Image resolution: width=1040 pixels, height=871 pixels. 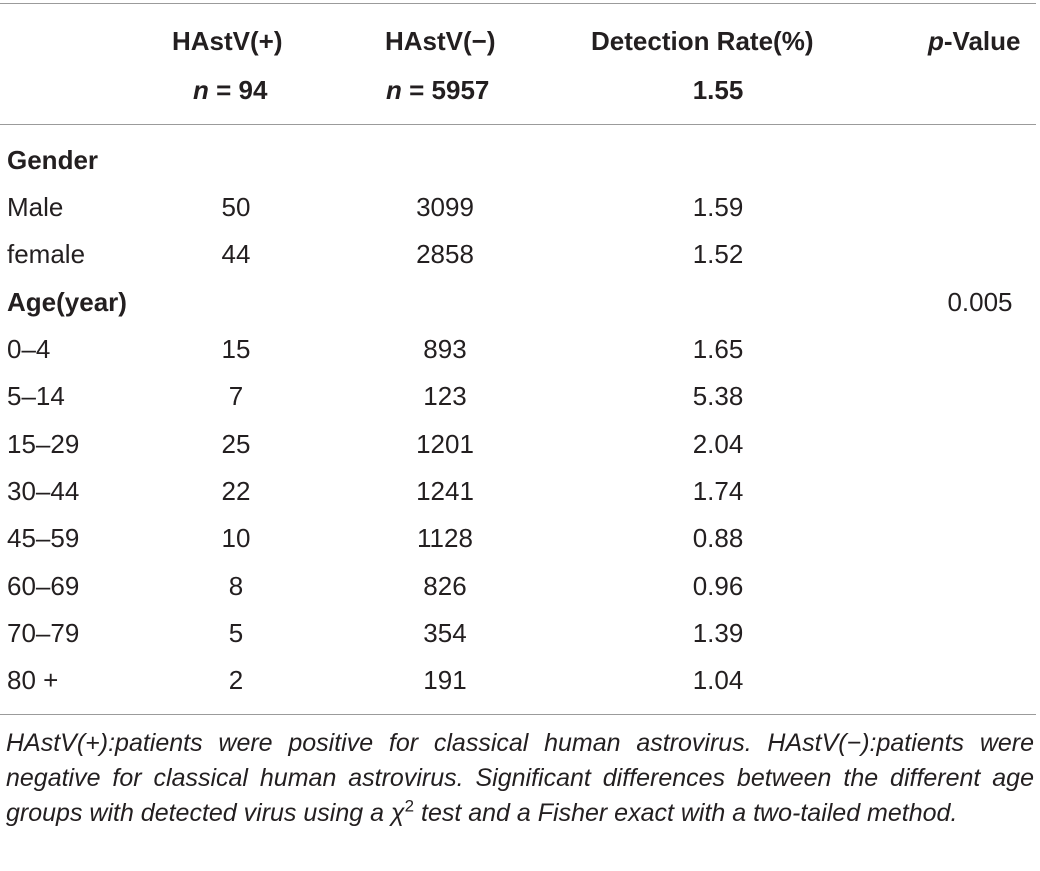 What do you see at coordinates (718, 633) in the screenshot?
I see `cell-detection-rate: 1.39` at bounding box center [718, 633].